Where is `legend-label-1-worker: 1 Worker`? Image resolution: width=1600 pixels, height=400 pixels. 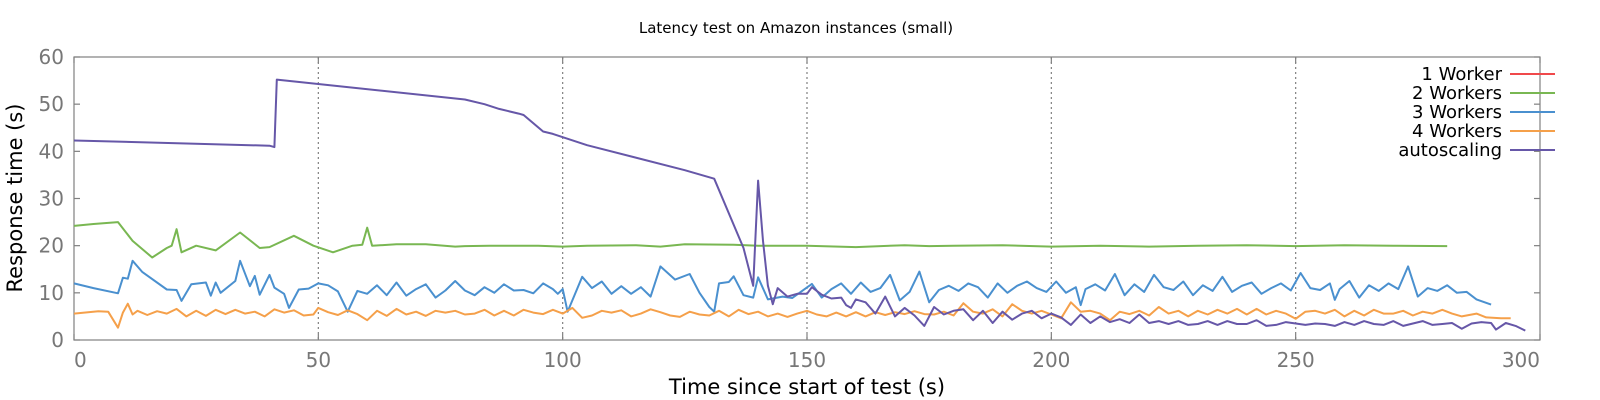
legend-label-1-worker: 1 Worker is located at coordinates (1461, 74).